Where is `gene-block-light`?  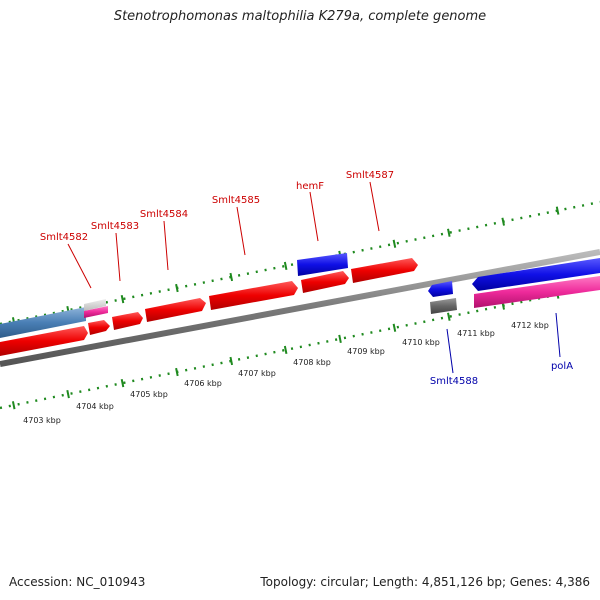
gene-block-light is located at coordinates (95, 305).